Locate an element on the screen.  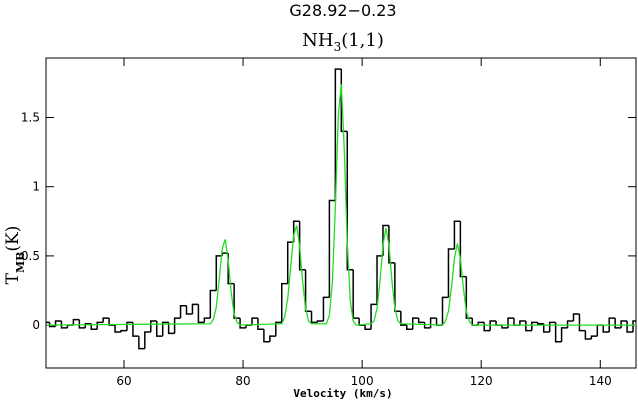
ylabel-rest: (K) is located at coordinates (13, 239).